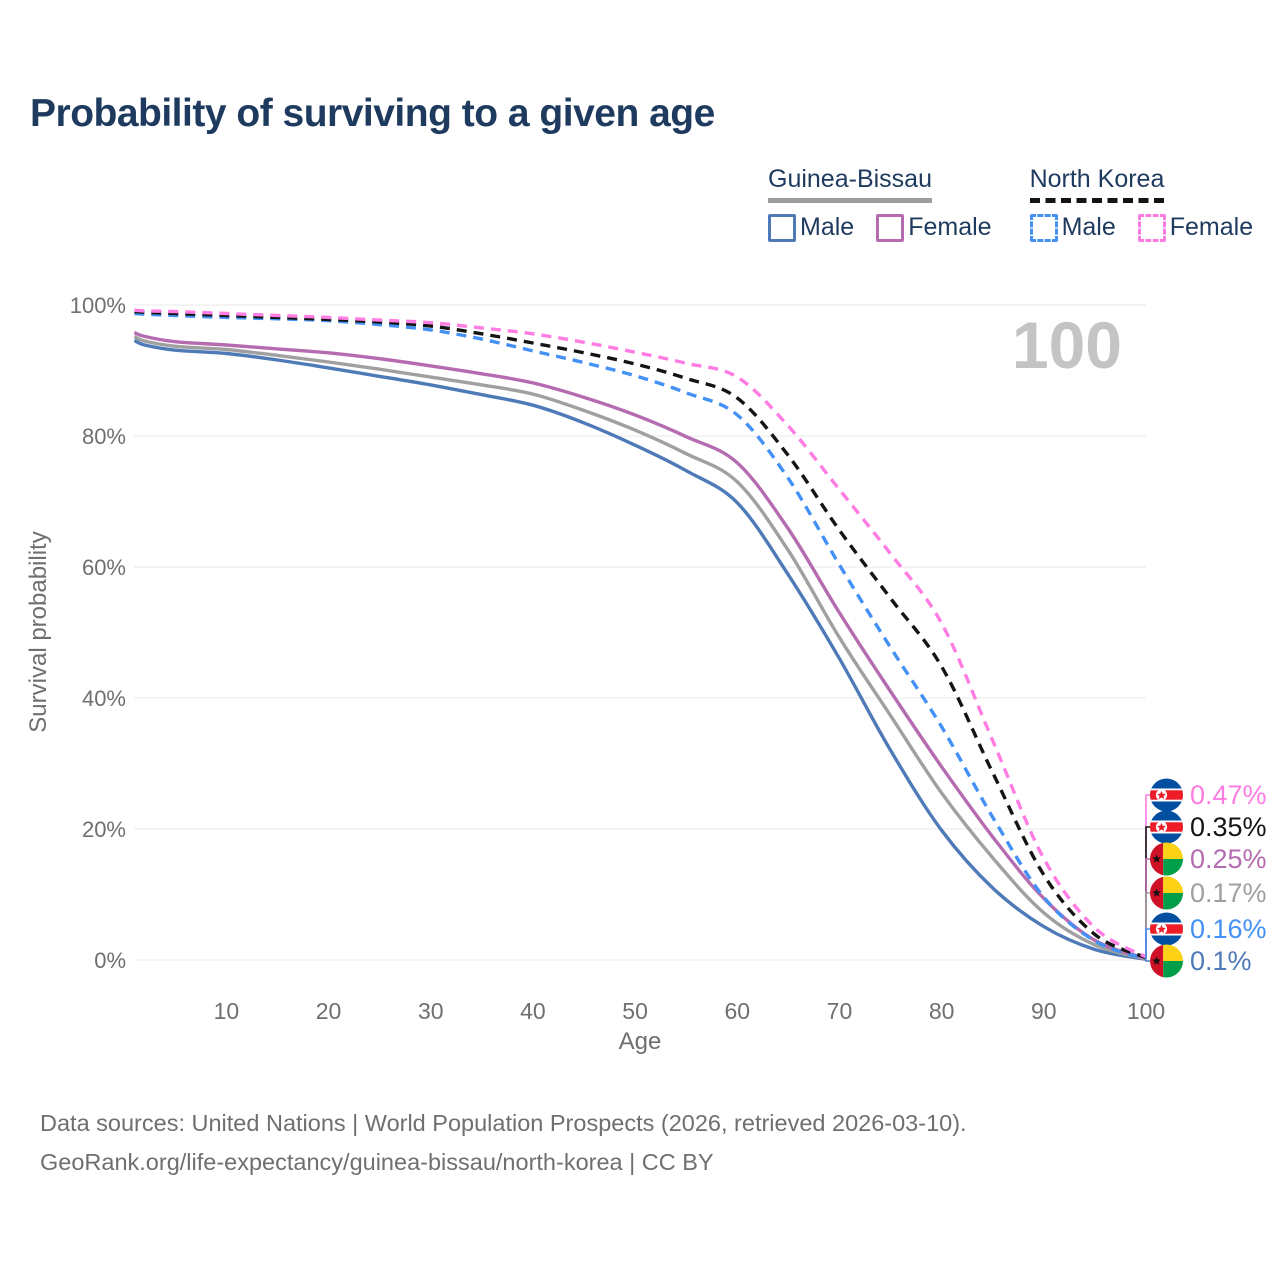 Image resolution: width=1280 pixels, height=1280 pixels. I want to click on end-value-label-0.25%: 0.25%, so click(1228, 859).